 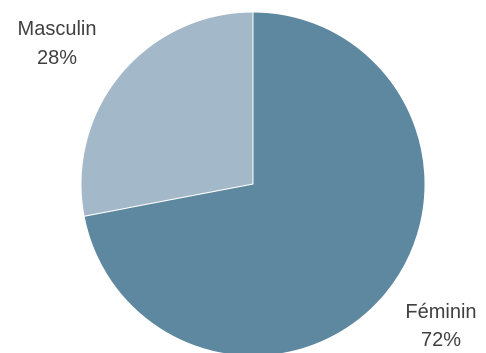 I want to click on slice-value-masculin: 28%, so click(x=57, y=58).